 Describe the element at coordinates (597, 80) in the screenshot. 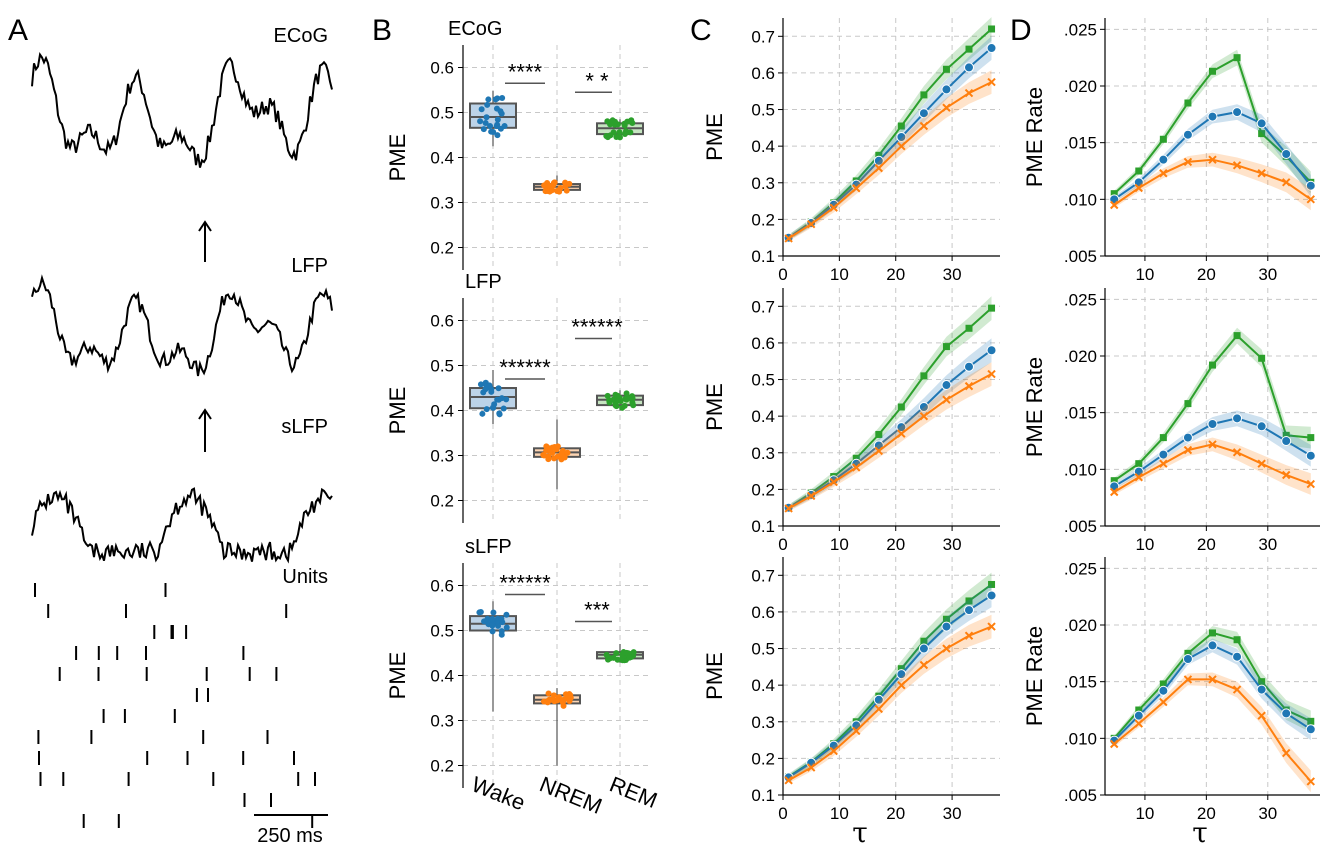

I see `sig-stars: * *` at that location.